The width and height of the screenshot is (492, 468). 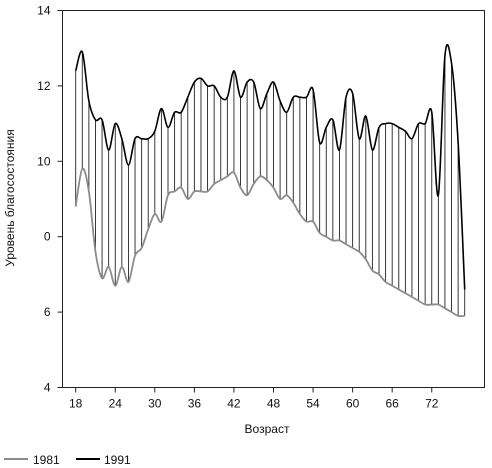 I want to click on x-tick-label-48: 48, so click(x=274, y=404).